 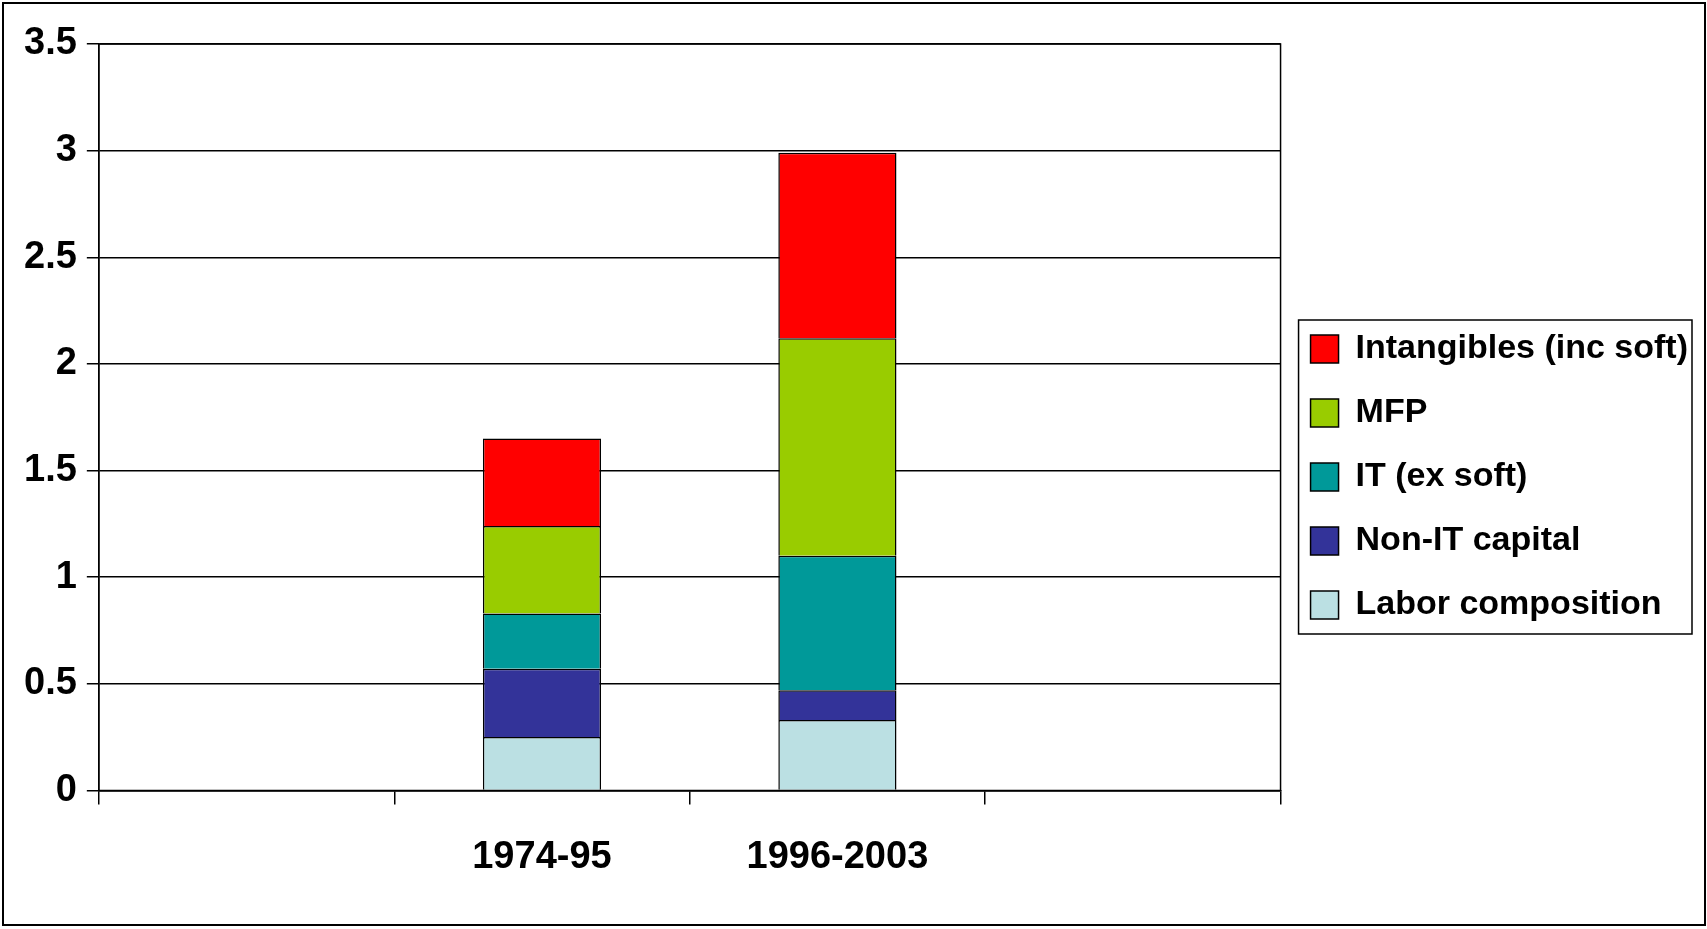 I want to click on y-tick-label: 2.5, so click(x=50, y=254).